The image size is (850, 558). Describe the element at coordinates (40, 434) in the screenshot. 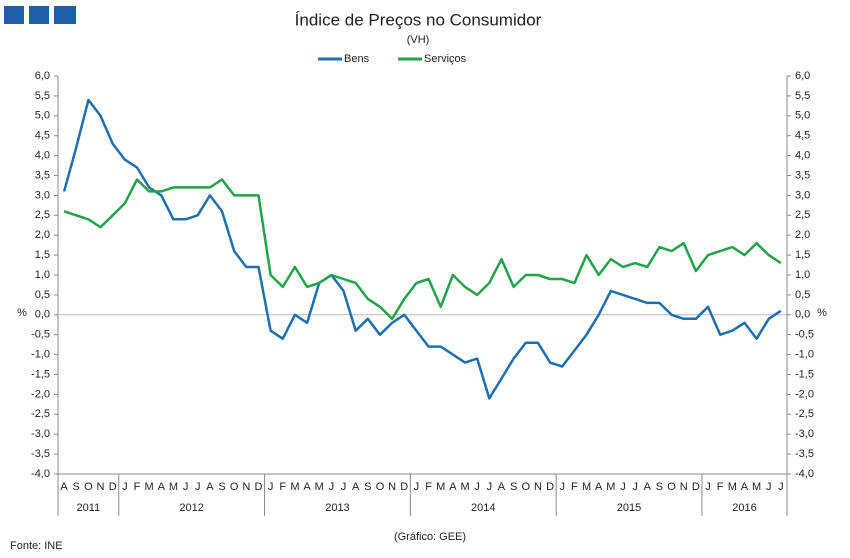

I see `y-tick-label: -3,0` at that location.